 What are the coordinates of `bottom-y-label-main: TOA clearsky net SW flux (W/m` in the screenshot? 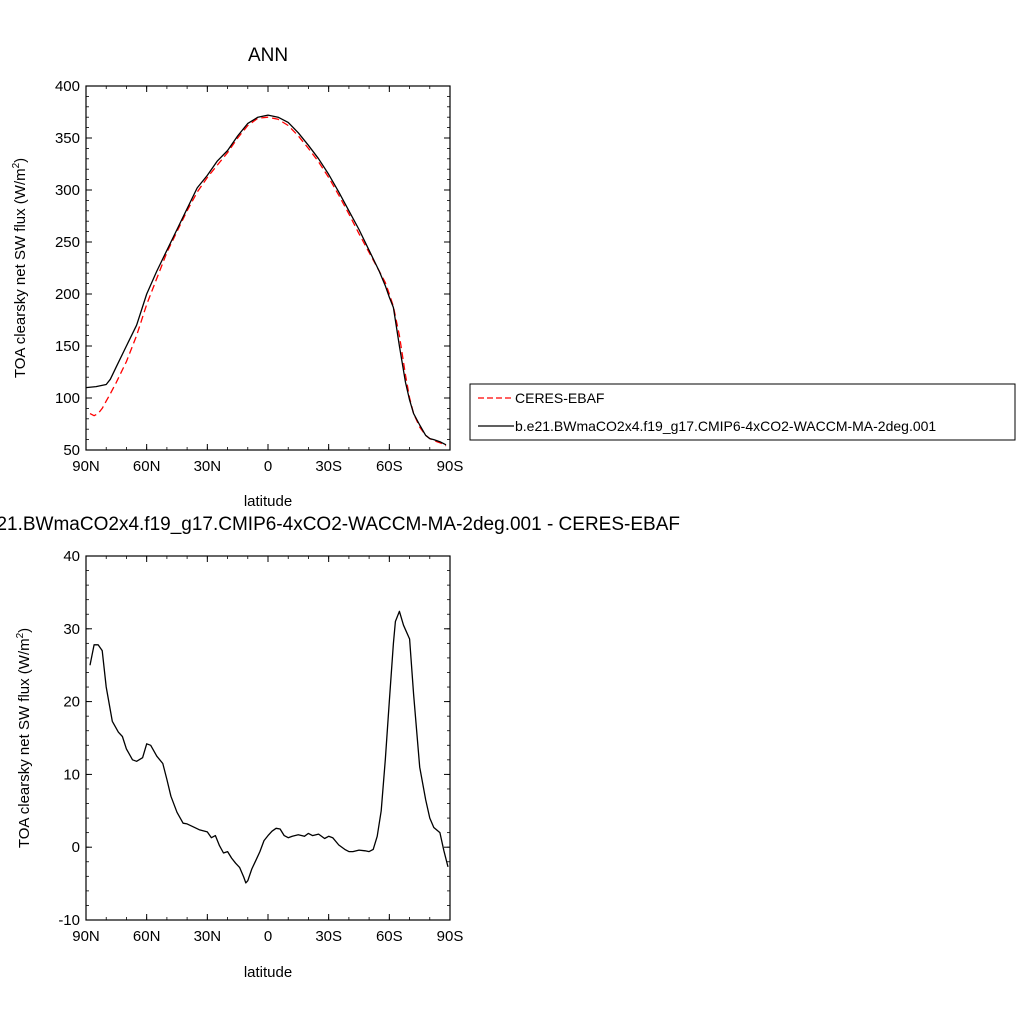 It's located at (24, 743).